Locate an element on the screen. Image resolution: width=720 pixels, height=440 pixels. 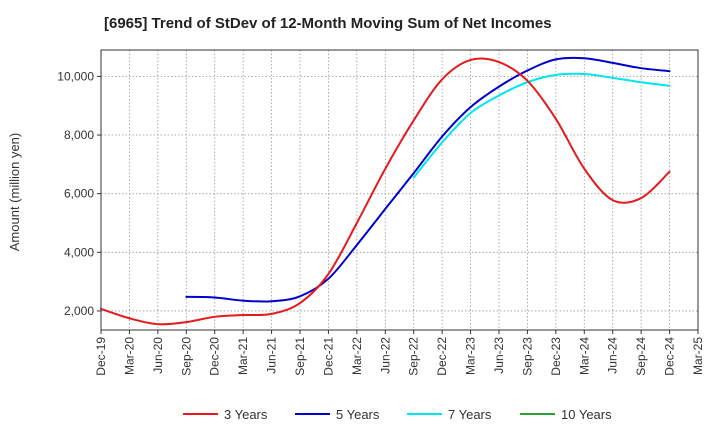
x-tick-label: Mar-24 is located at coordinates (584, 356).